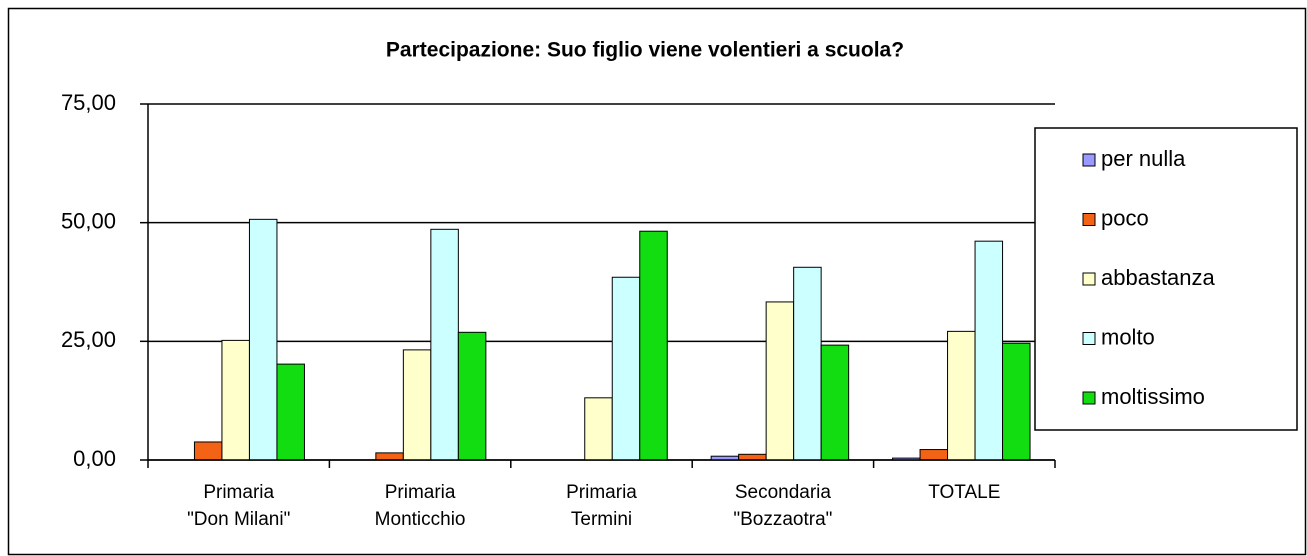 This screenshot has height=556, width=1307. I want to click on x-tick-label: Monticchio, so click(420, 519).